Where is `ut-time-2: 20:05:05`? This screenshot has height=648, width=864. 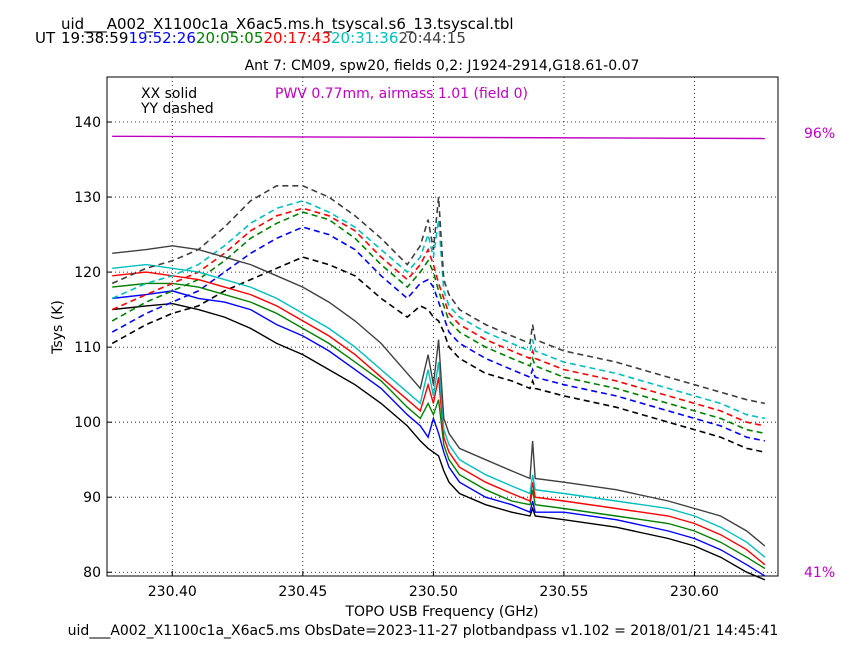 ut-time-2: 20:05:05 is located at coordinates (229, 38).